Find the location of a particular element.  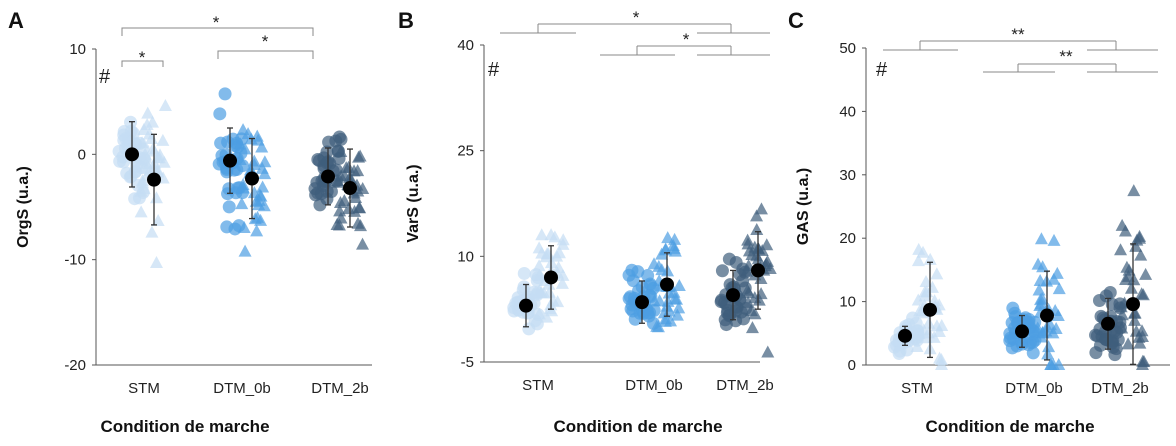

y-tick-label: -10 is located at coordinates (75, 260).